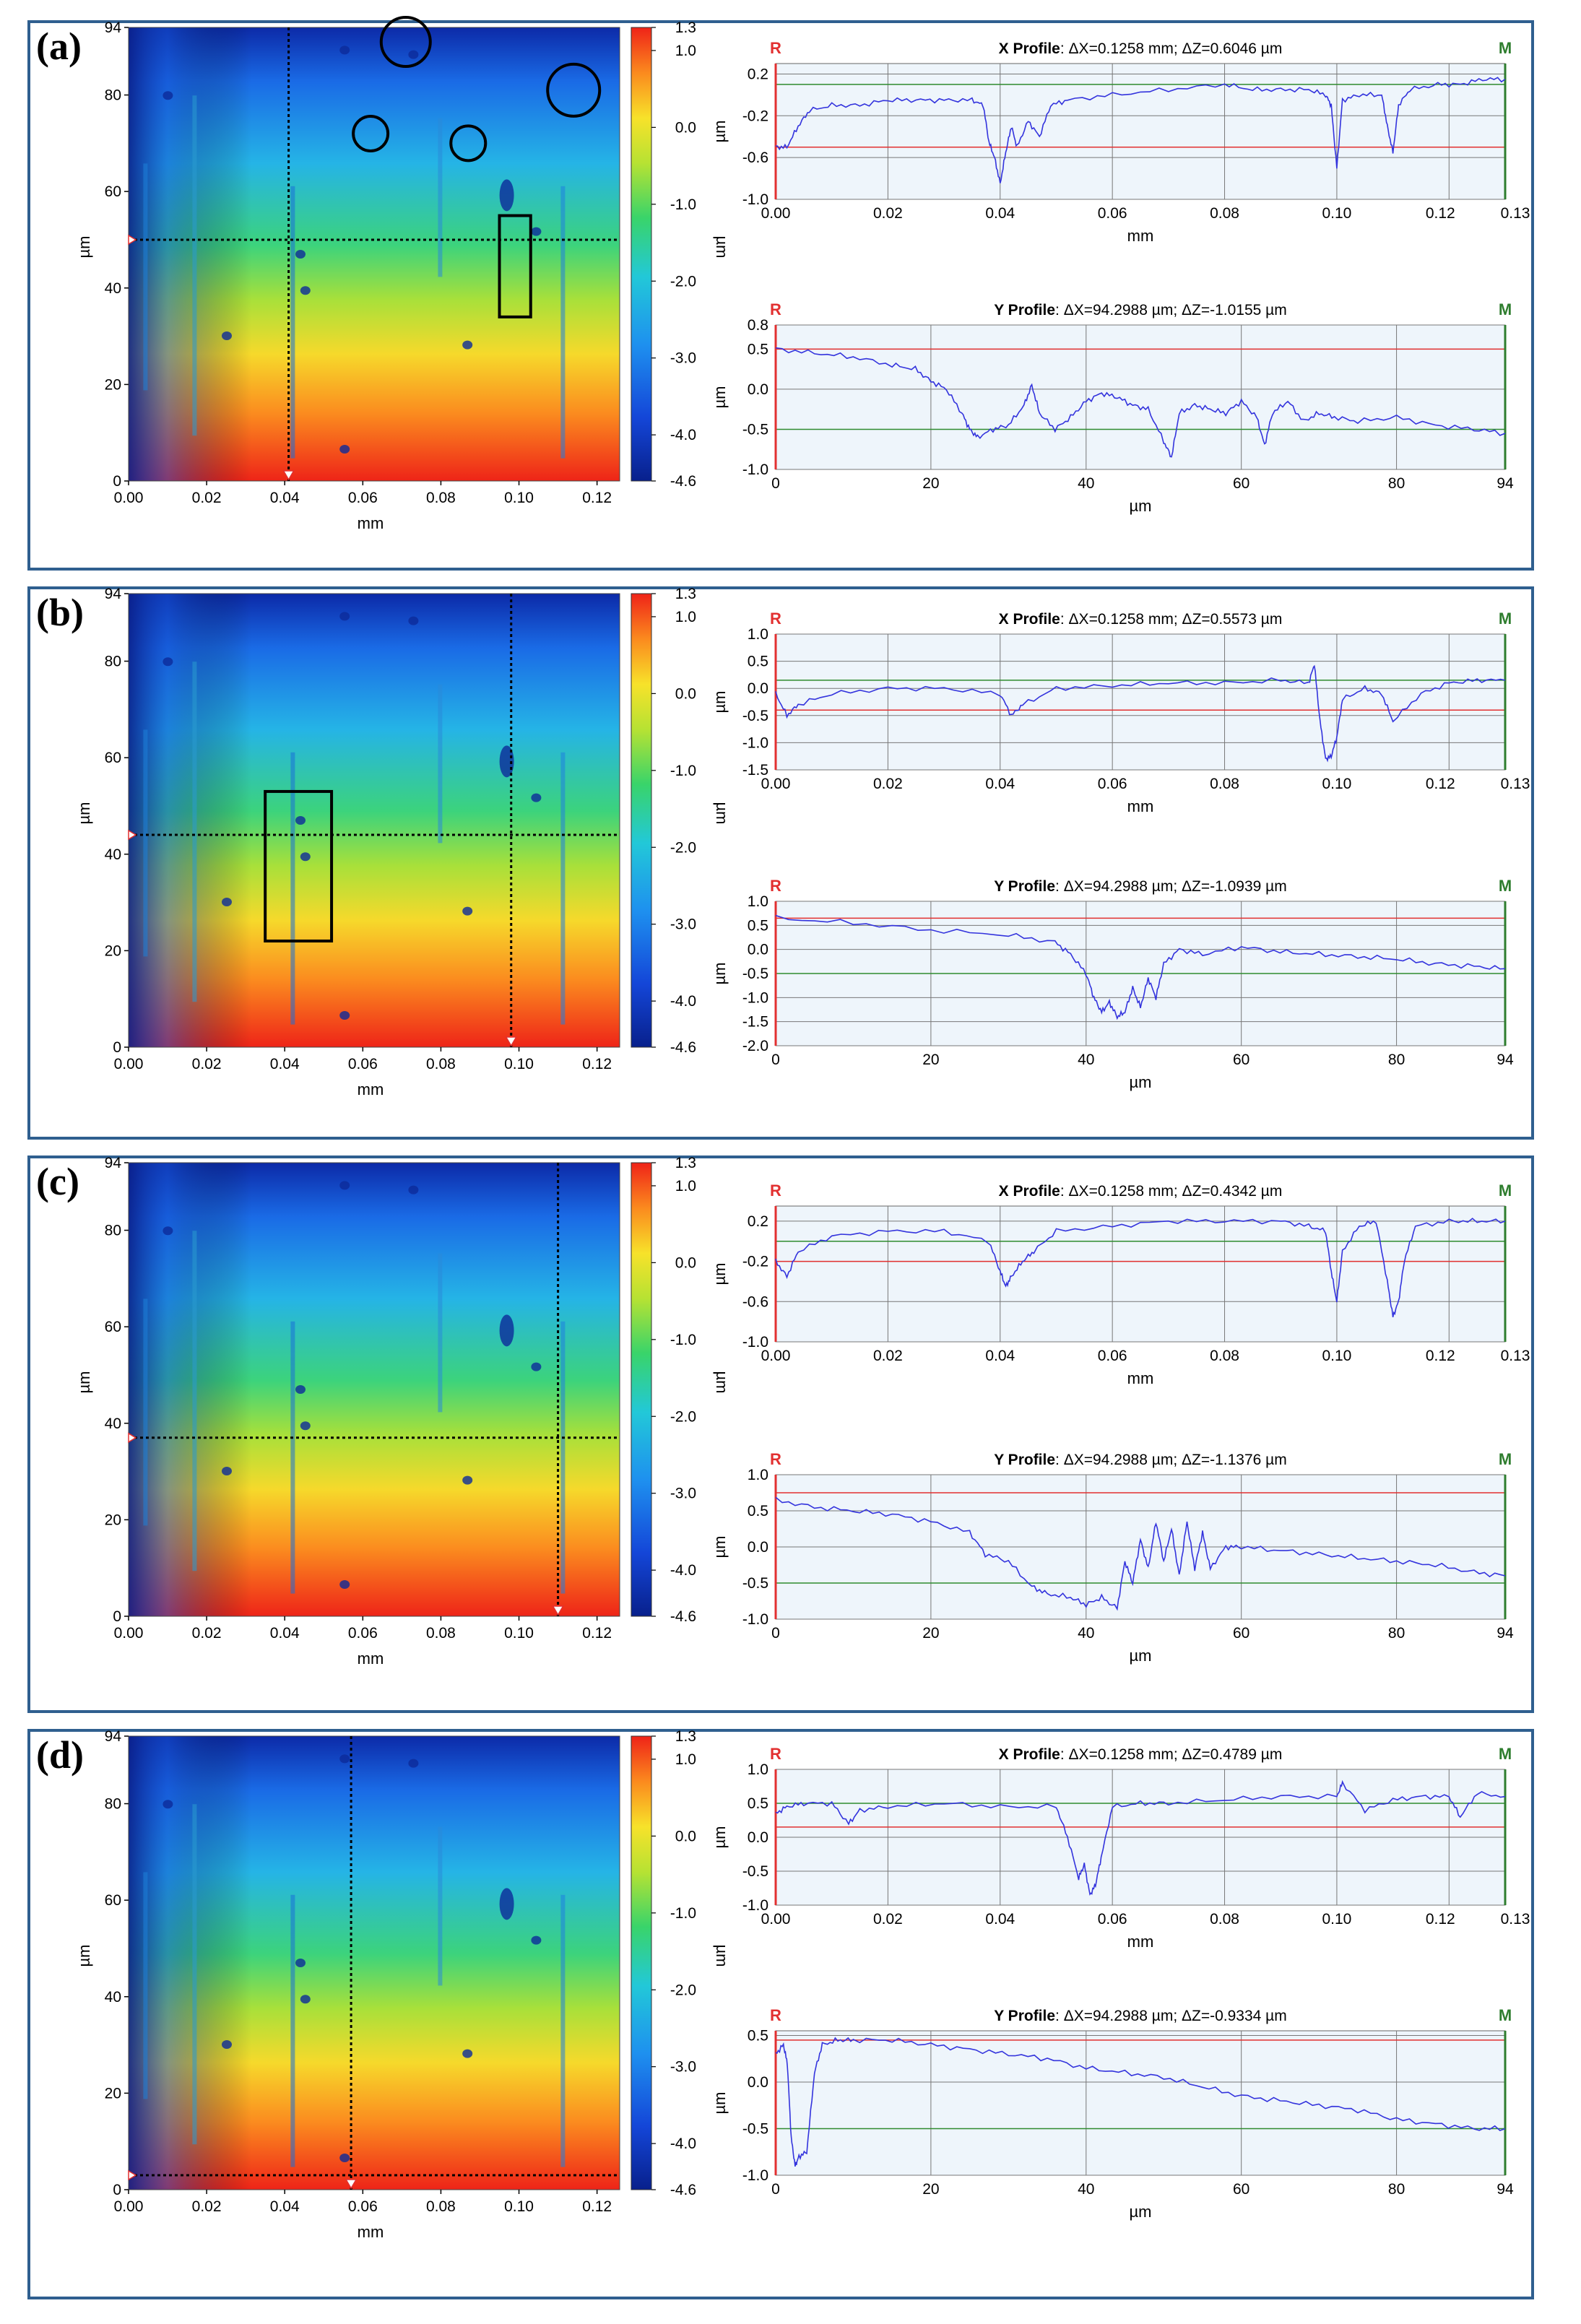 The image size is (1581, 2324). I want to click on map-y-tick-label: 40, so click(113, 1423).